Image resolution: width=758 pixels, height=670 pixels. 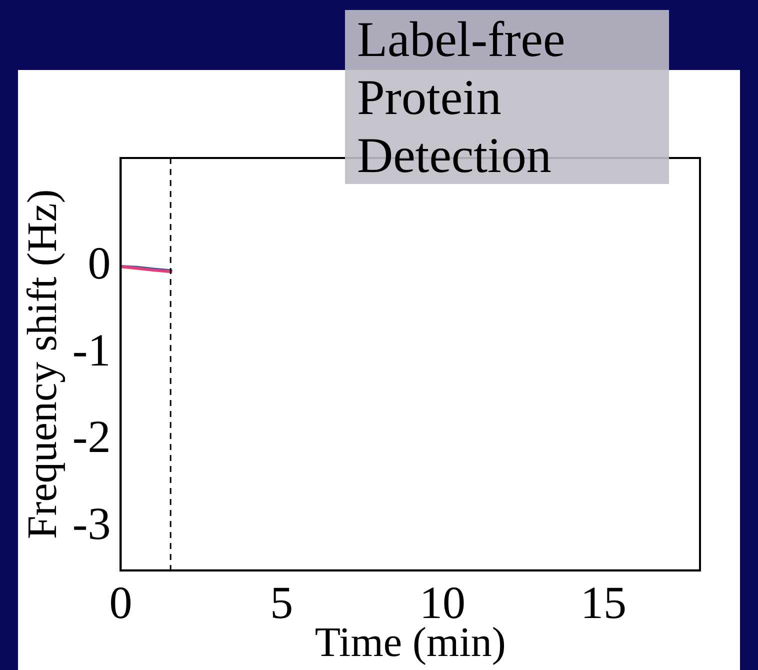 I want to click on annotation: Label-free Protein Detection, so click(x=507, y=97).